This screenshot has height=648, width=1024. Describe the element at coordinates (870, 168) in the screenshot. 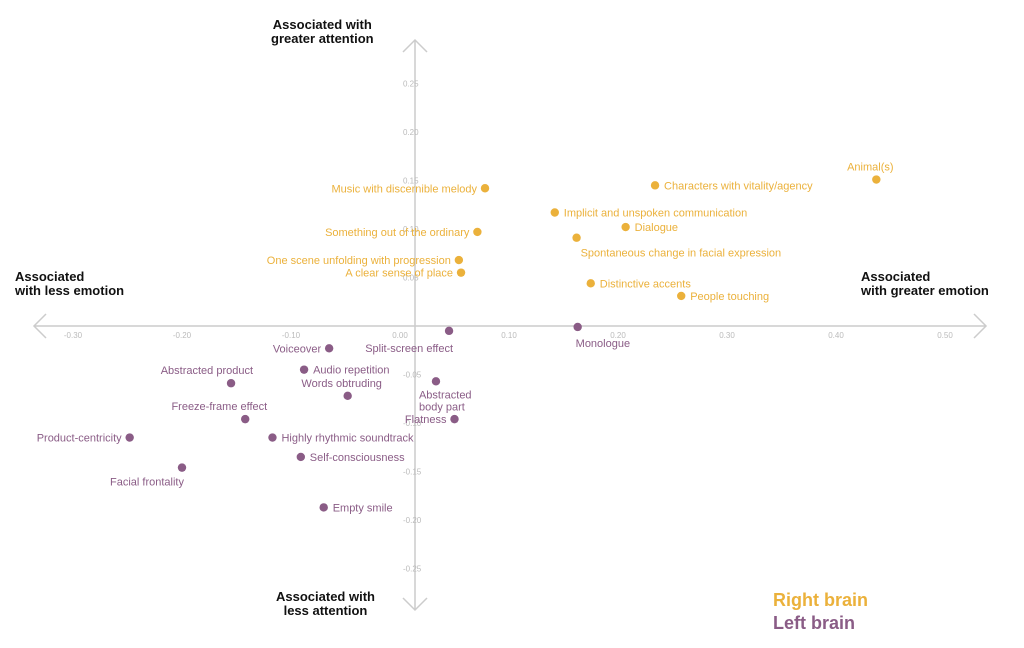

I see `data-label: Animal(s)` at that location.